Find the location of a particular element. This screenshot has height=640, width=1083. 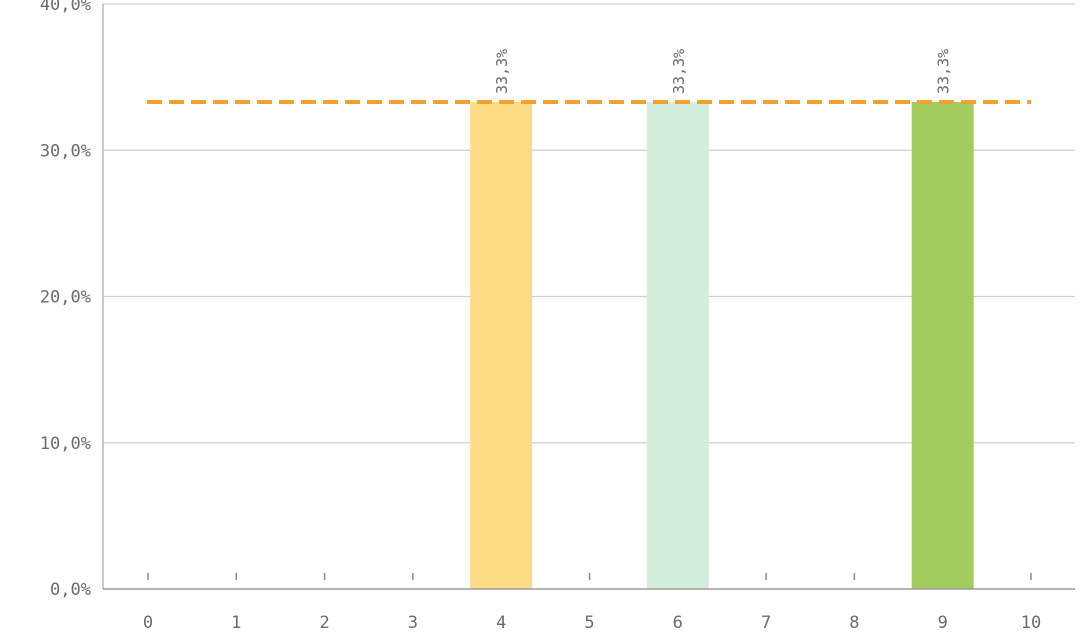

x-tick-label: 1 is located at coordinates (236, 623).